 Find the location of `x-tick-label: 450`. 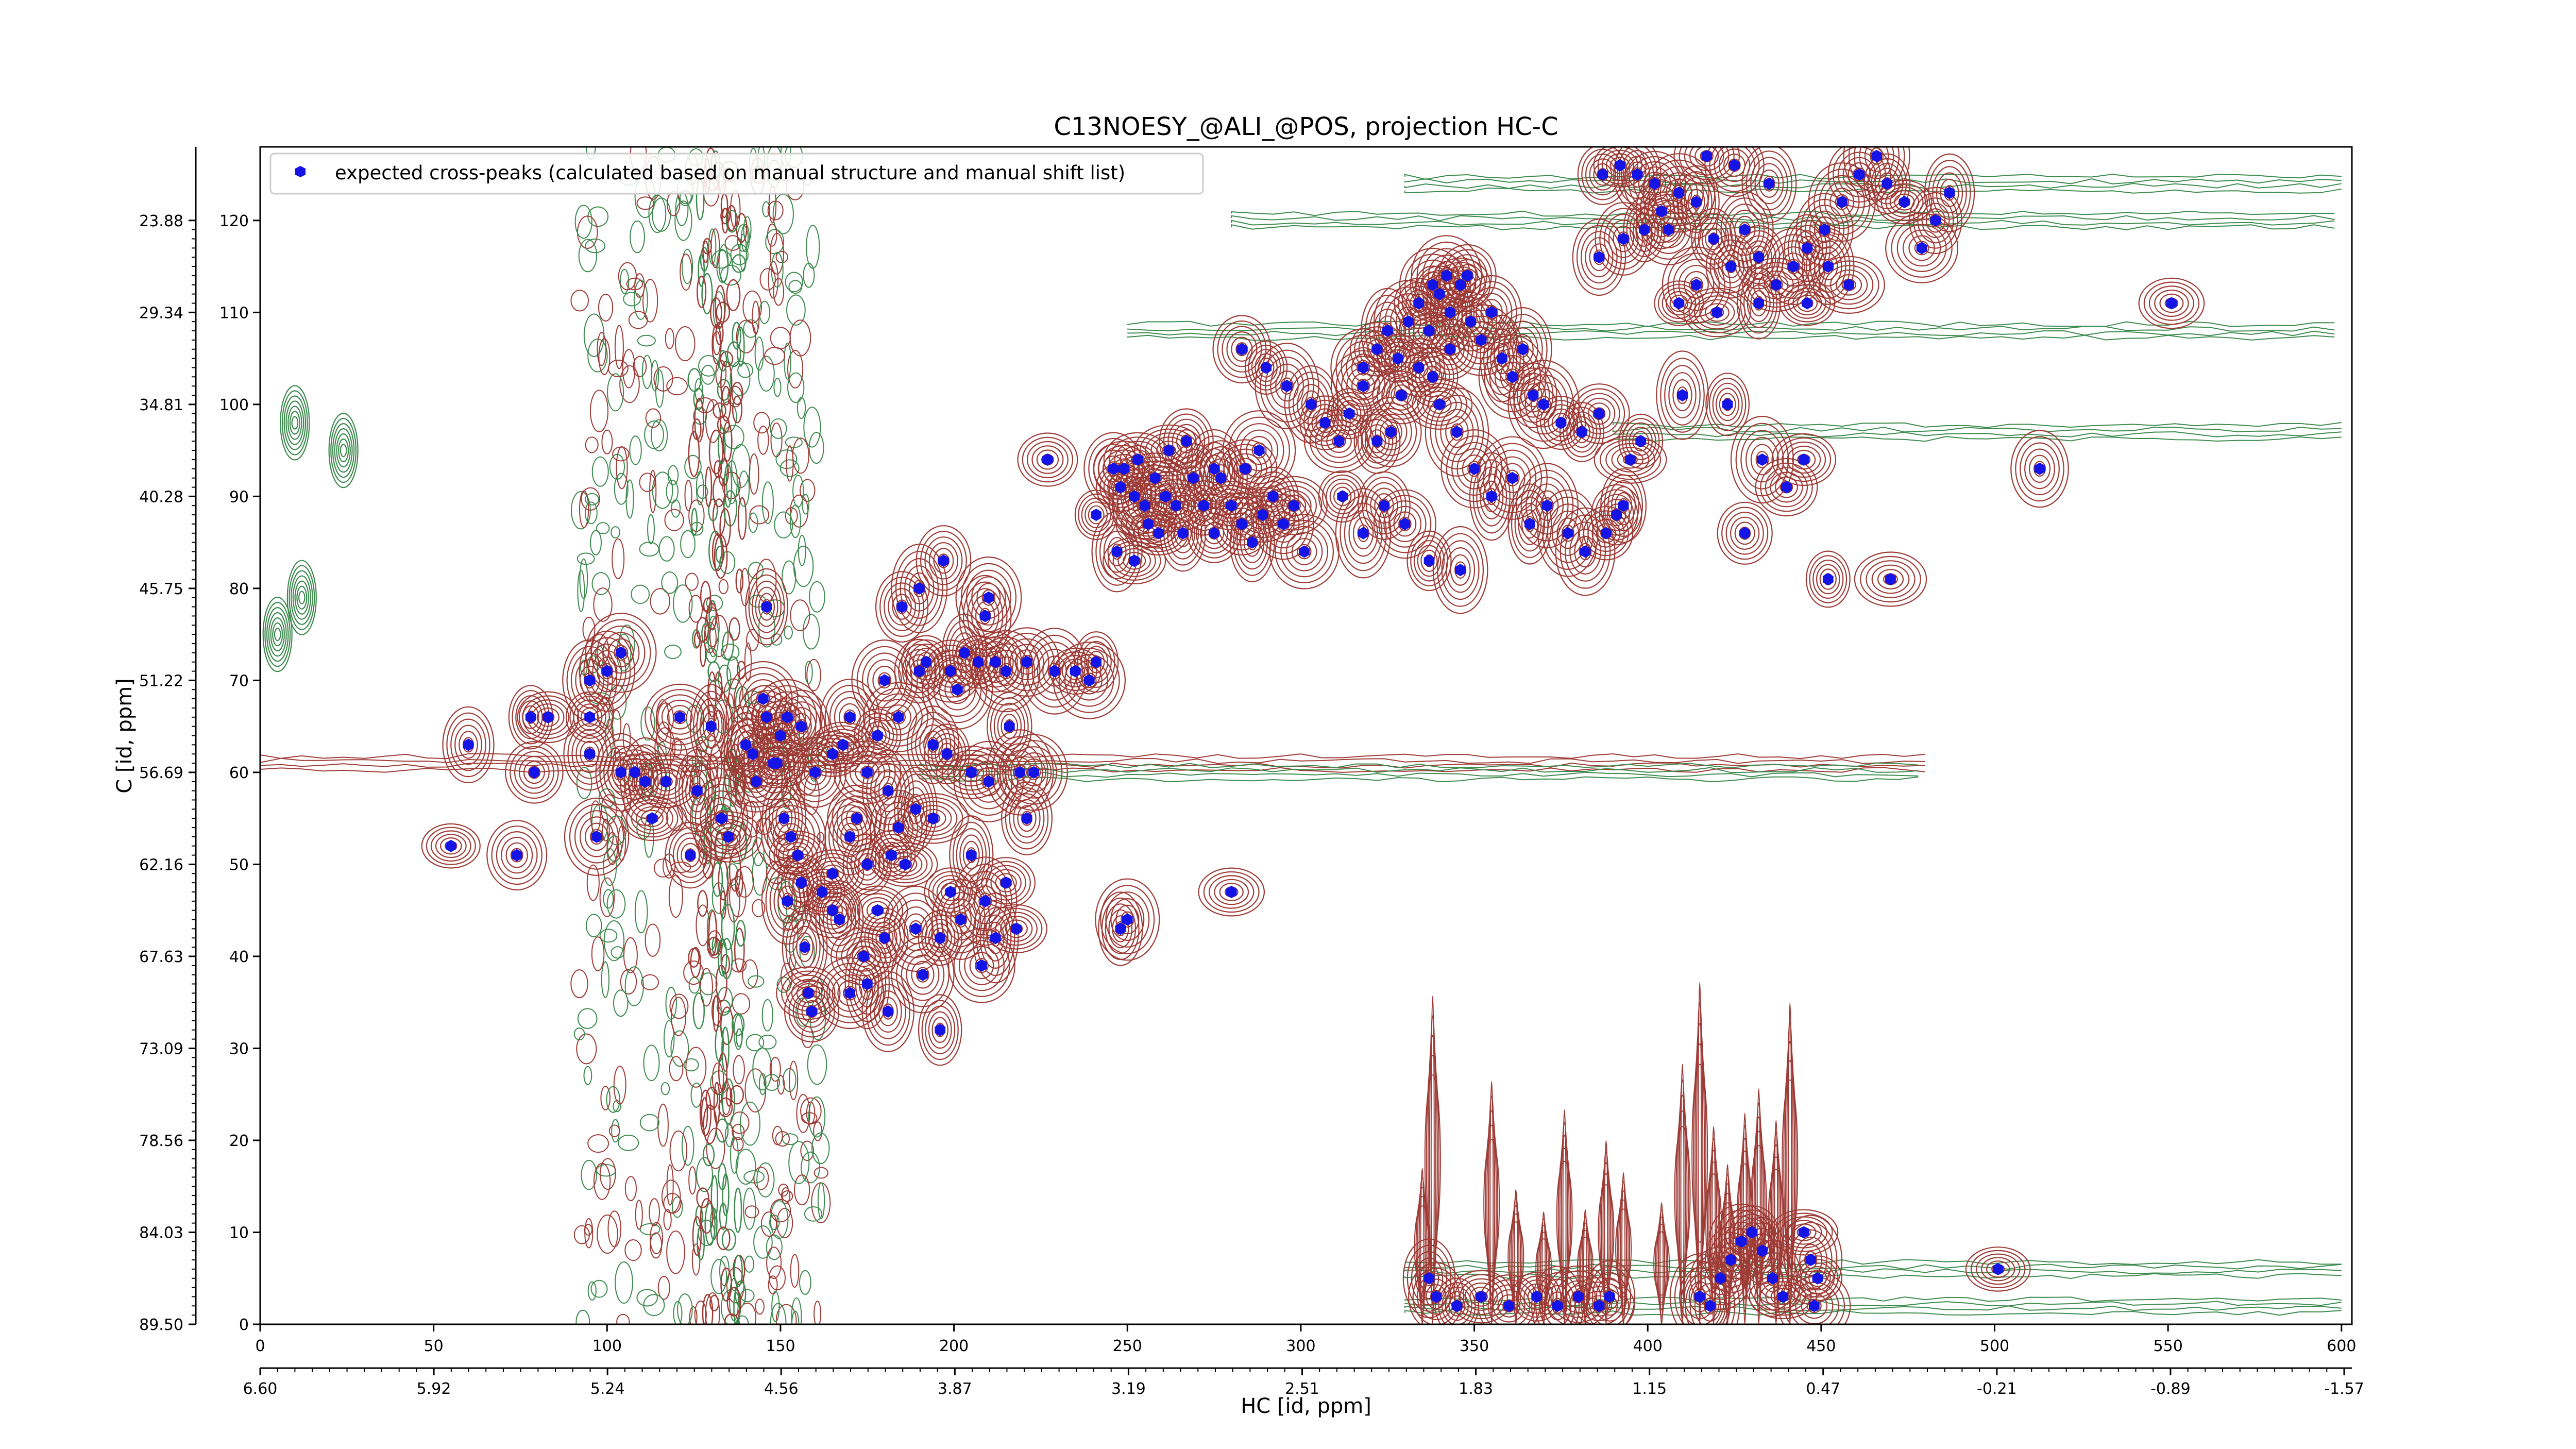

x-tick-label: 450 is located at coordinates (1821, 1346).